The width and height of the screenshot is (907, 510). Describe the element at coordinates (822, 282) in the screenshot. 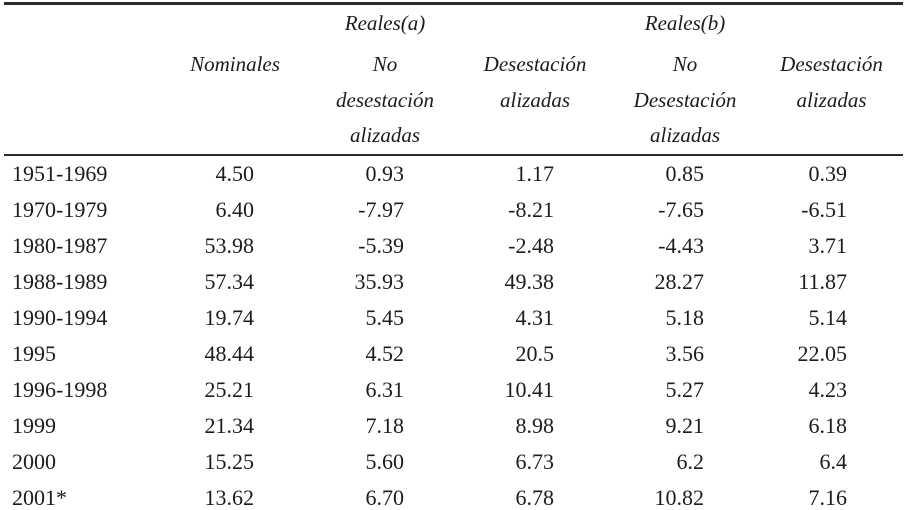

I see `cell-reales-b-desest: 11.87` at that location.